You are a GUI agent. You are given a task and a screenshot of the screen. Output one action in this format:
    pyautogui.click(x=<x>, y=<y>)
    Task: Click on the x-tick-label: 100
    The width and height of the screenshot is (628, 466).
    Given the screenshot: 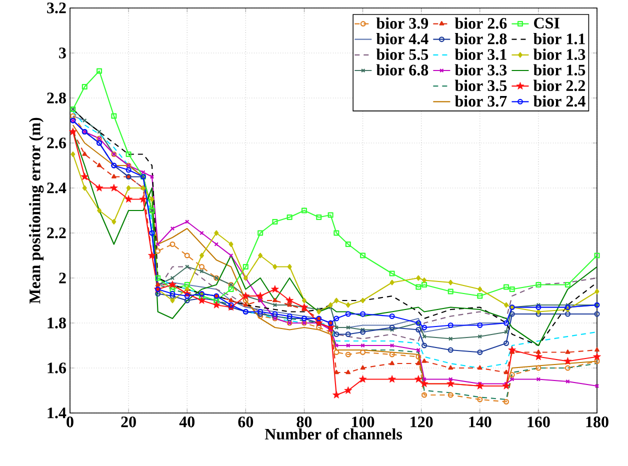 What is the action you would take?
    pyautogui.click(x=363, y=422)
    